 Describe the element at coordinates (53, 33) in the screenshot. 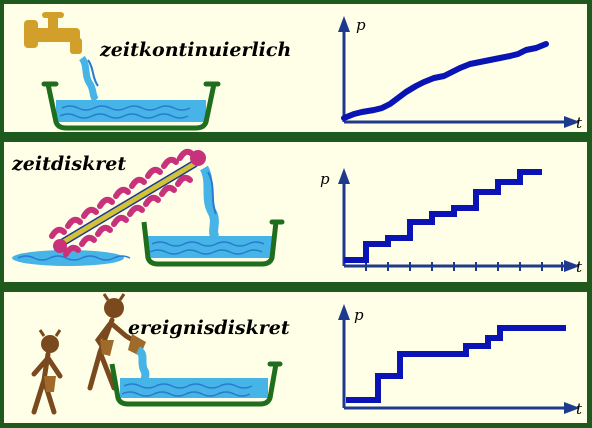

I see `water-tap-icon` at that location.